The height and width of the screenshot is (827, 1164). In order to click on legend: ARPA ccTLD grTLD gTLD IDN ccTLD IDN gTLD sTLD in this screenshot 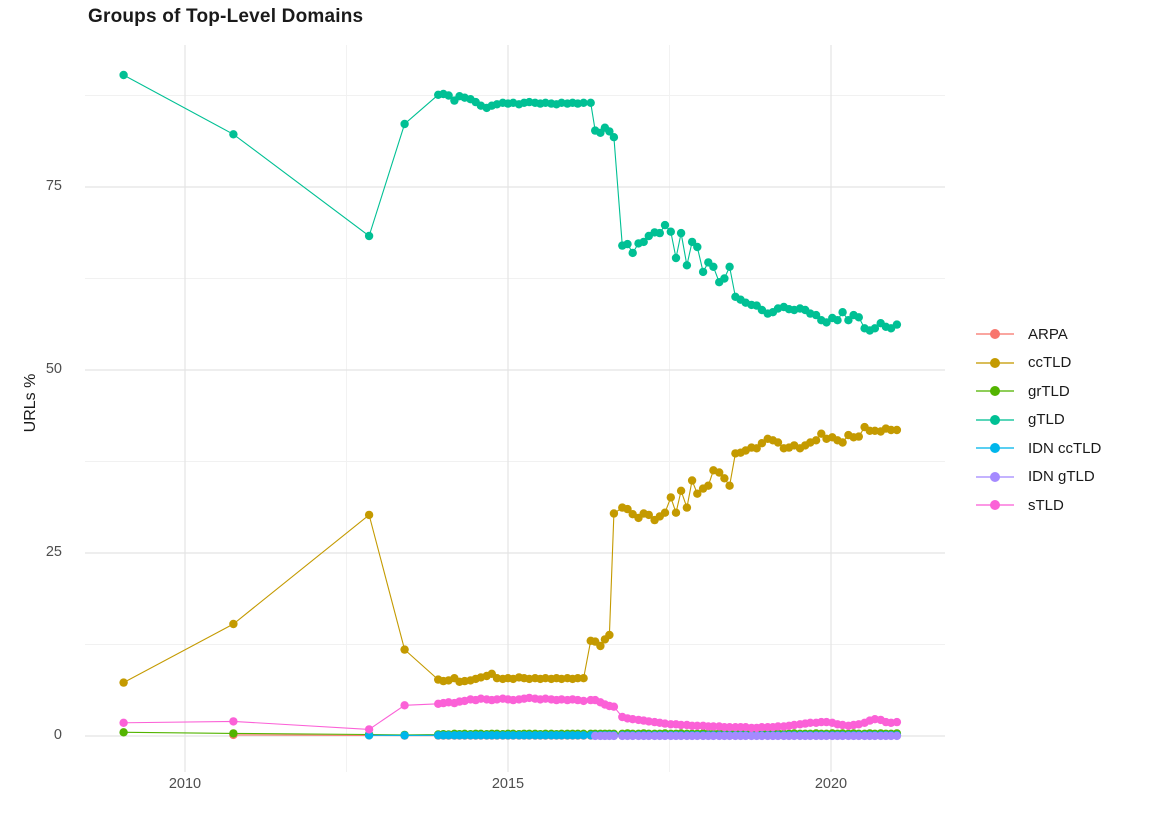, I will do `click(1038, 420)`.